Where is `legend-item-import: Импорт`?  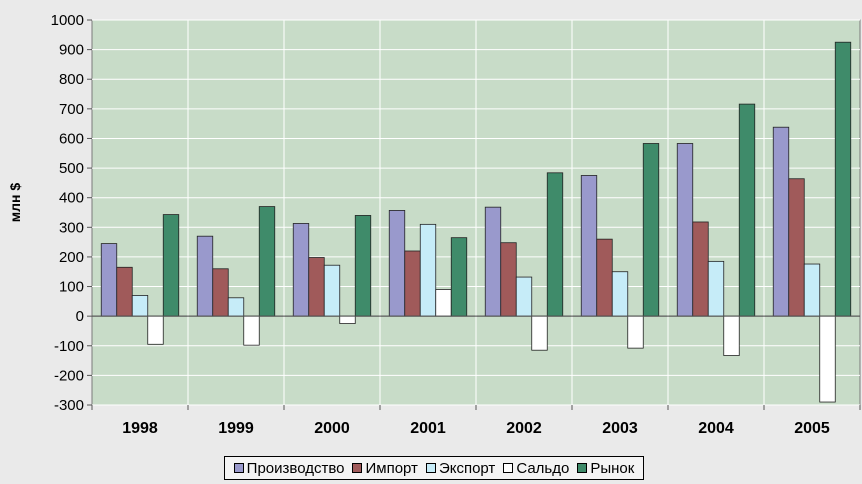 legend-item-import: Импорт is located at coordinates (385, 468).